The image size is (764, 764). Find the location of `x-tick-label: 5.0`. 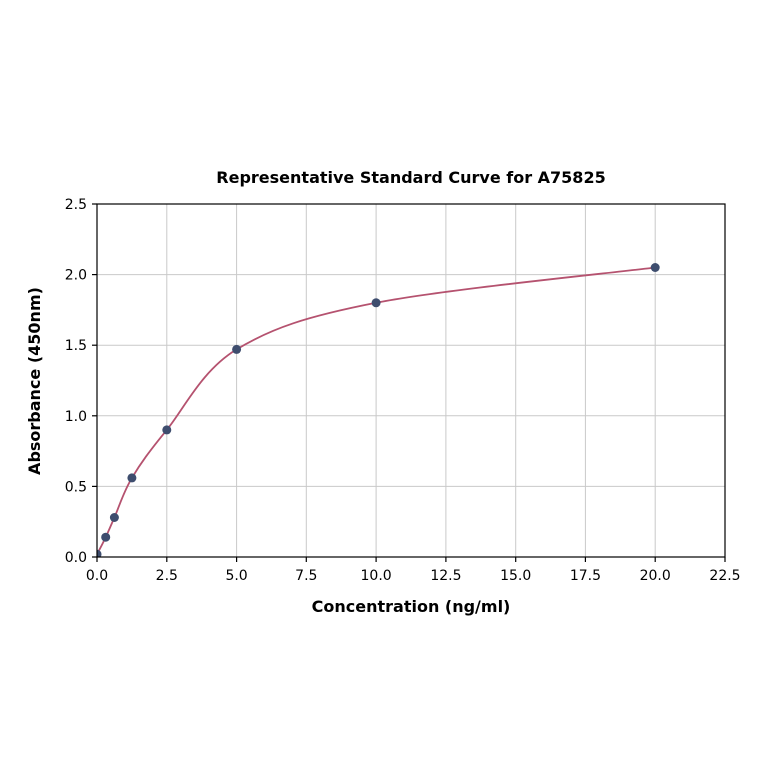

x-tick-label: 5.0 is located at coordinates (236, 576).